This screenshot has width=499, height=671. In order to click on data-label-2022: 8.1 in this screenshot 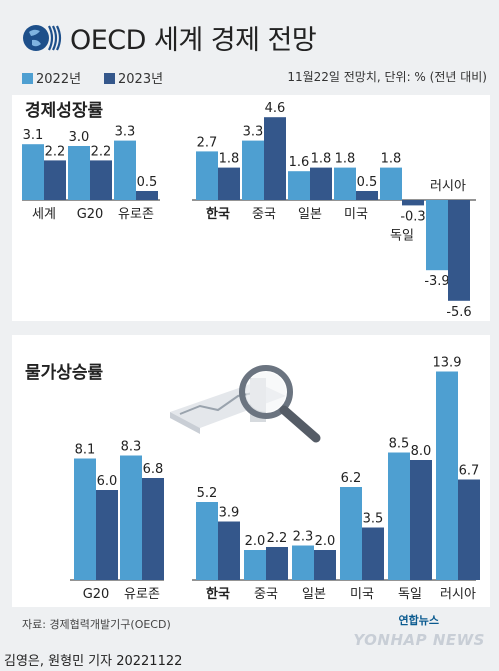, I will do `click(85, 450)`.